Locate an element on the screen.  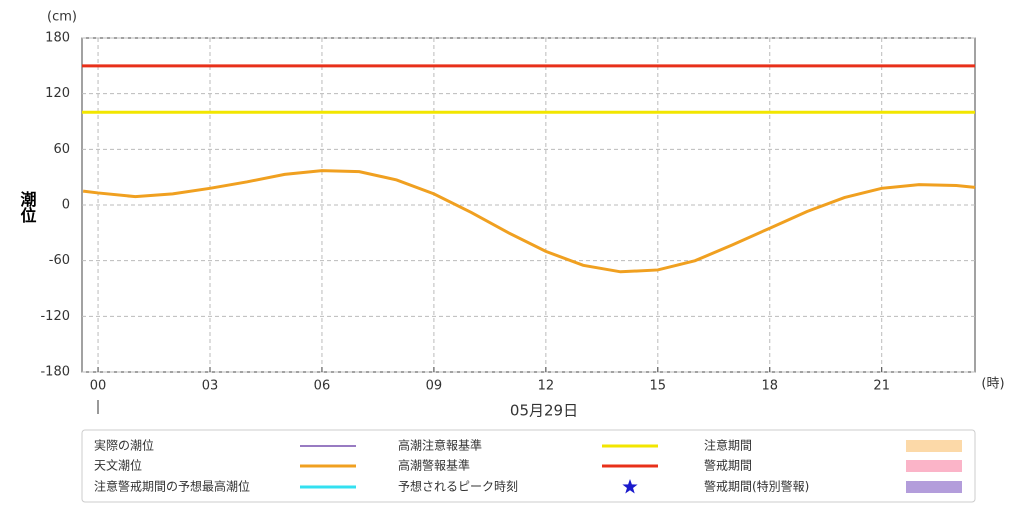
legend-label: 警戒期間(特別警報) is located at coordinates (756, 486).